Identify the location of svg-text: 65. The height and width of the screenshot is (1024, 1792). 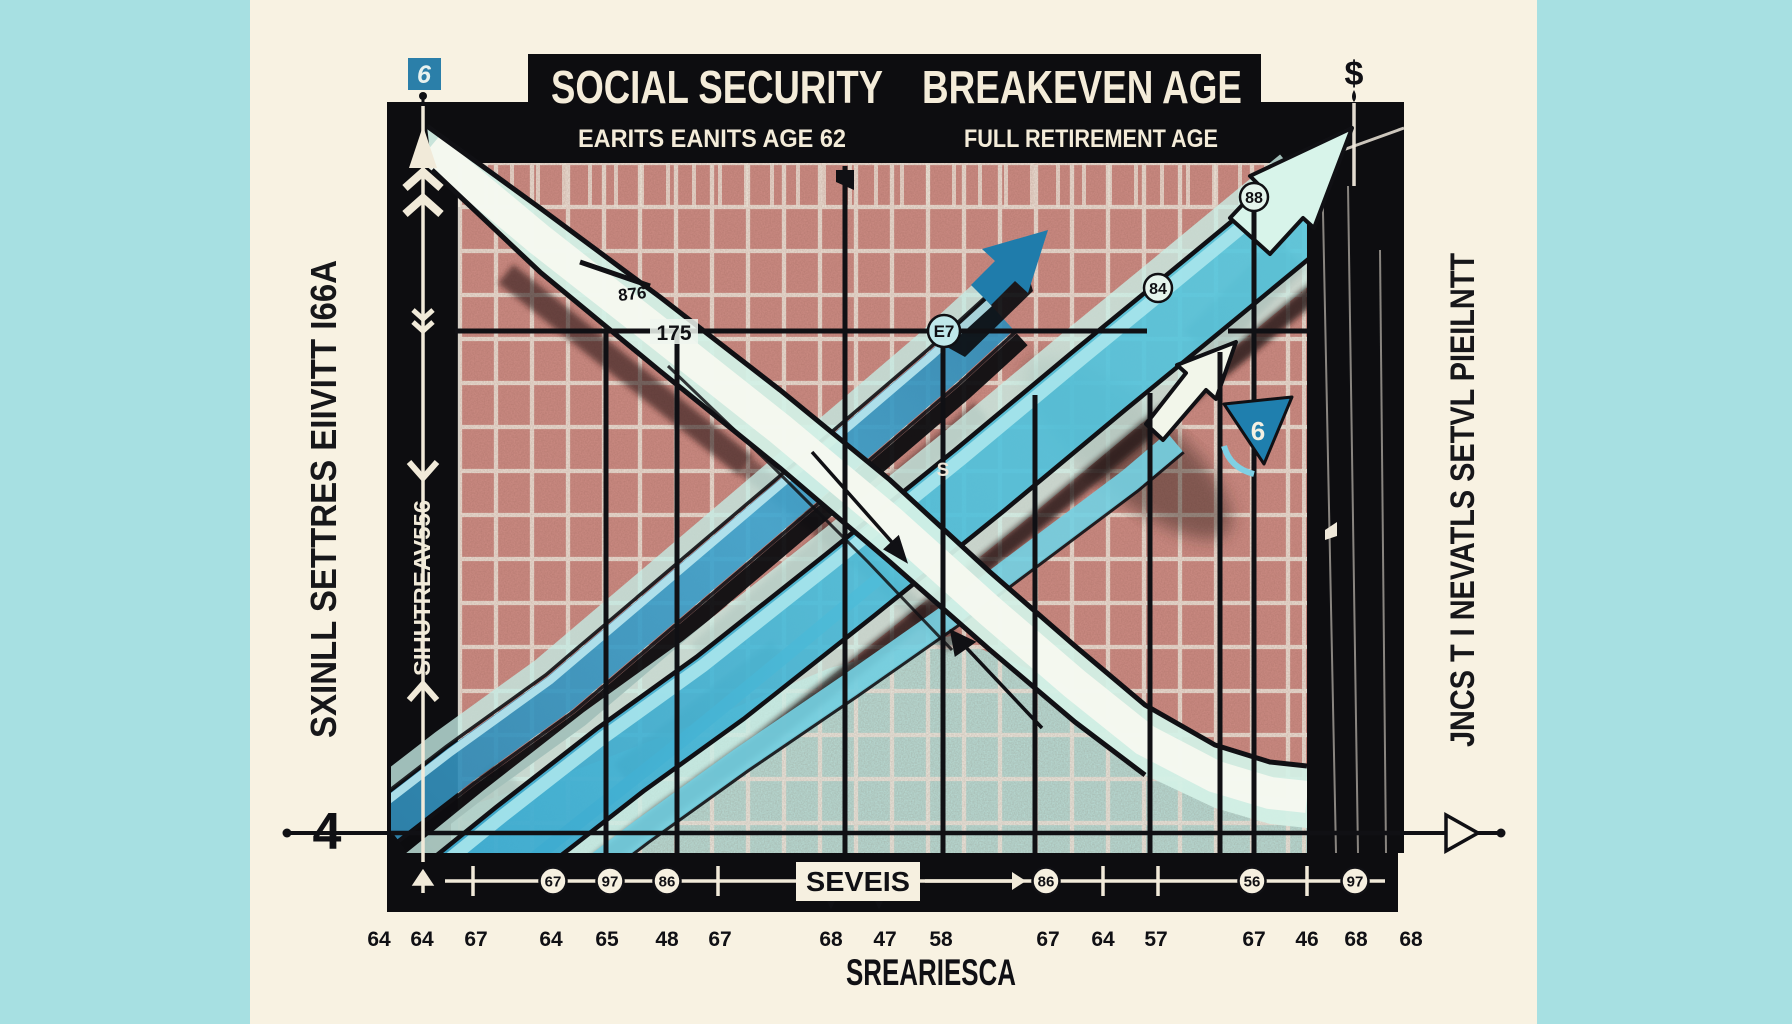
(607, 939).